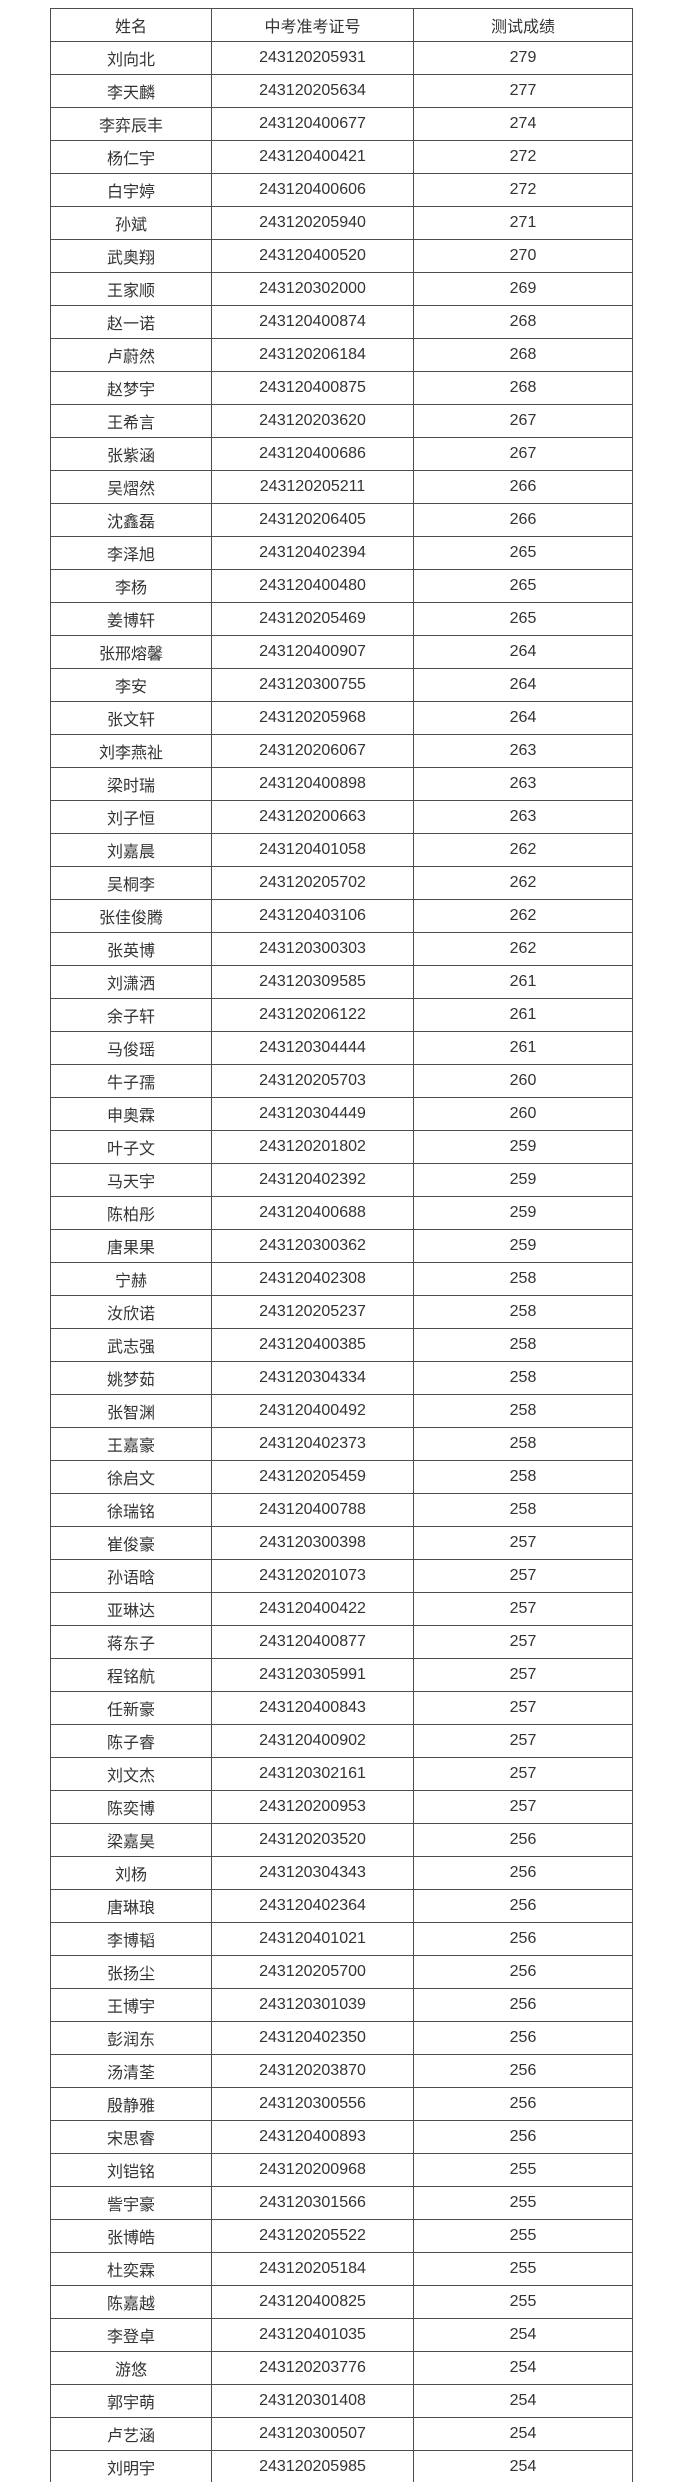 The width and height of the screenshot is (681, 2482). What do you see at coordinates (131, 2401) in the screenshot?
I see `name-cell: 郭宇萌` at bounding box center [131, 2401].